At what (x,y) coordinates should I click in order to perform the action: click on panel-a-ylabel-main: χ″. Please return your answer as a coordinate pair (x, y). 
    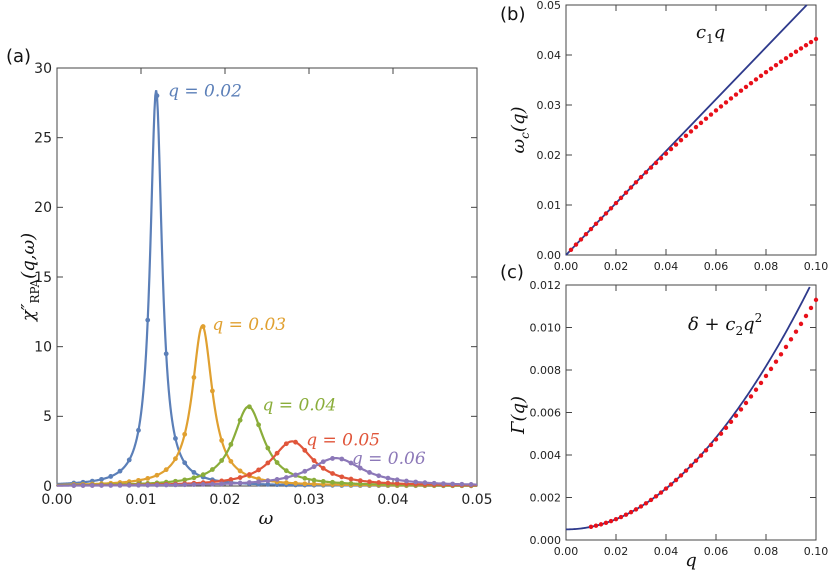
    Looking at the image, I should click on (28, 313).